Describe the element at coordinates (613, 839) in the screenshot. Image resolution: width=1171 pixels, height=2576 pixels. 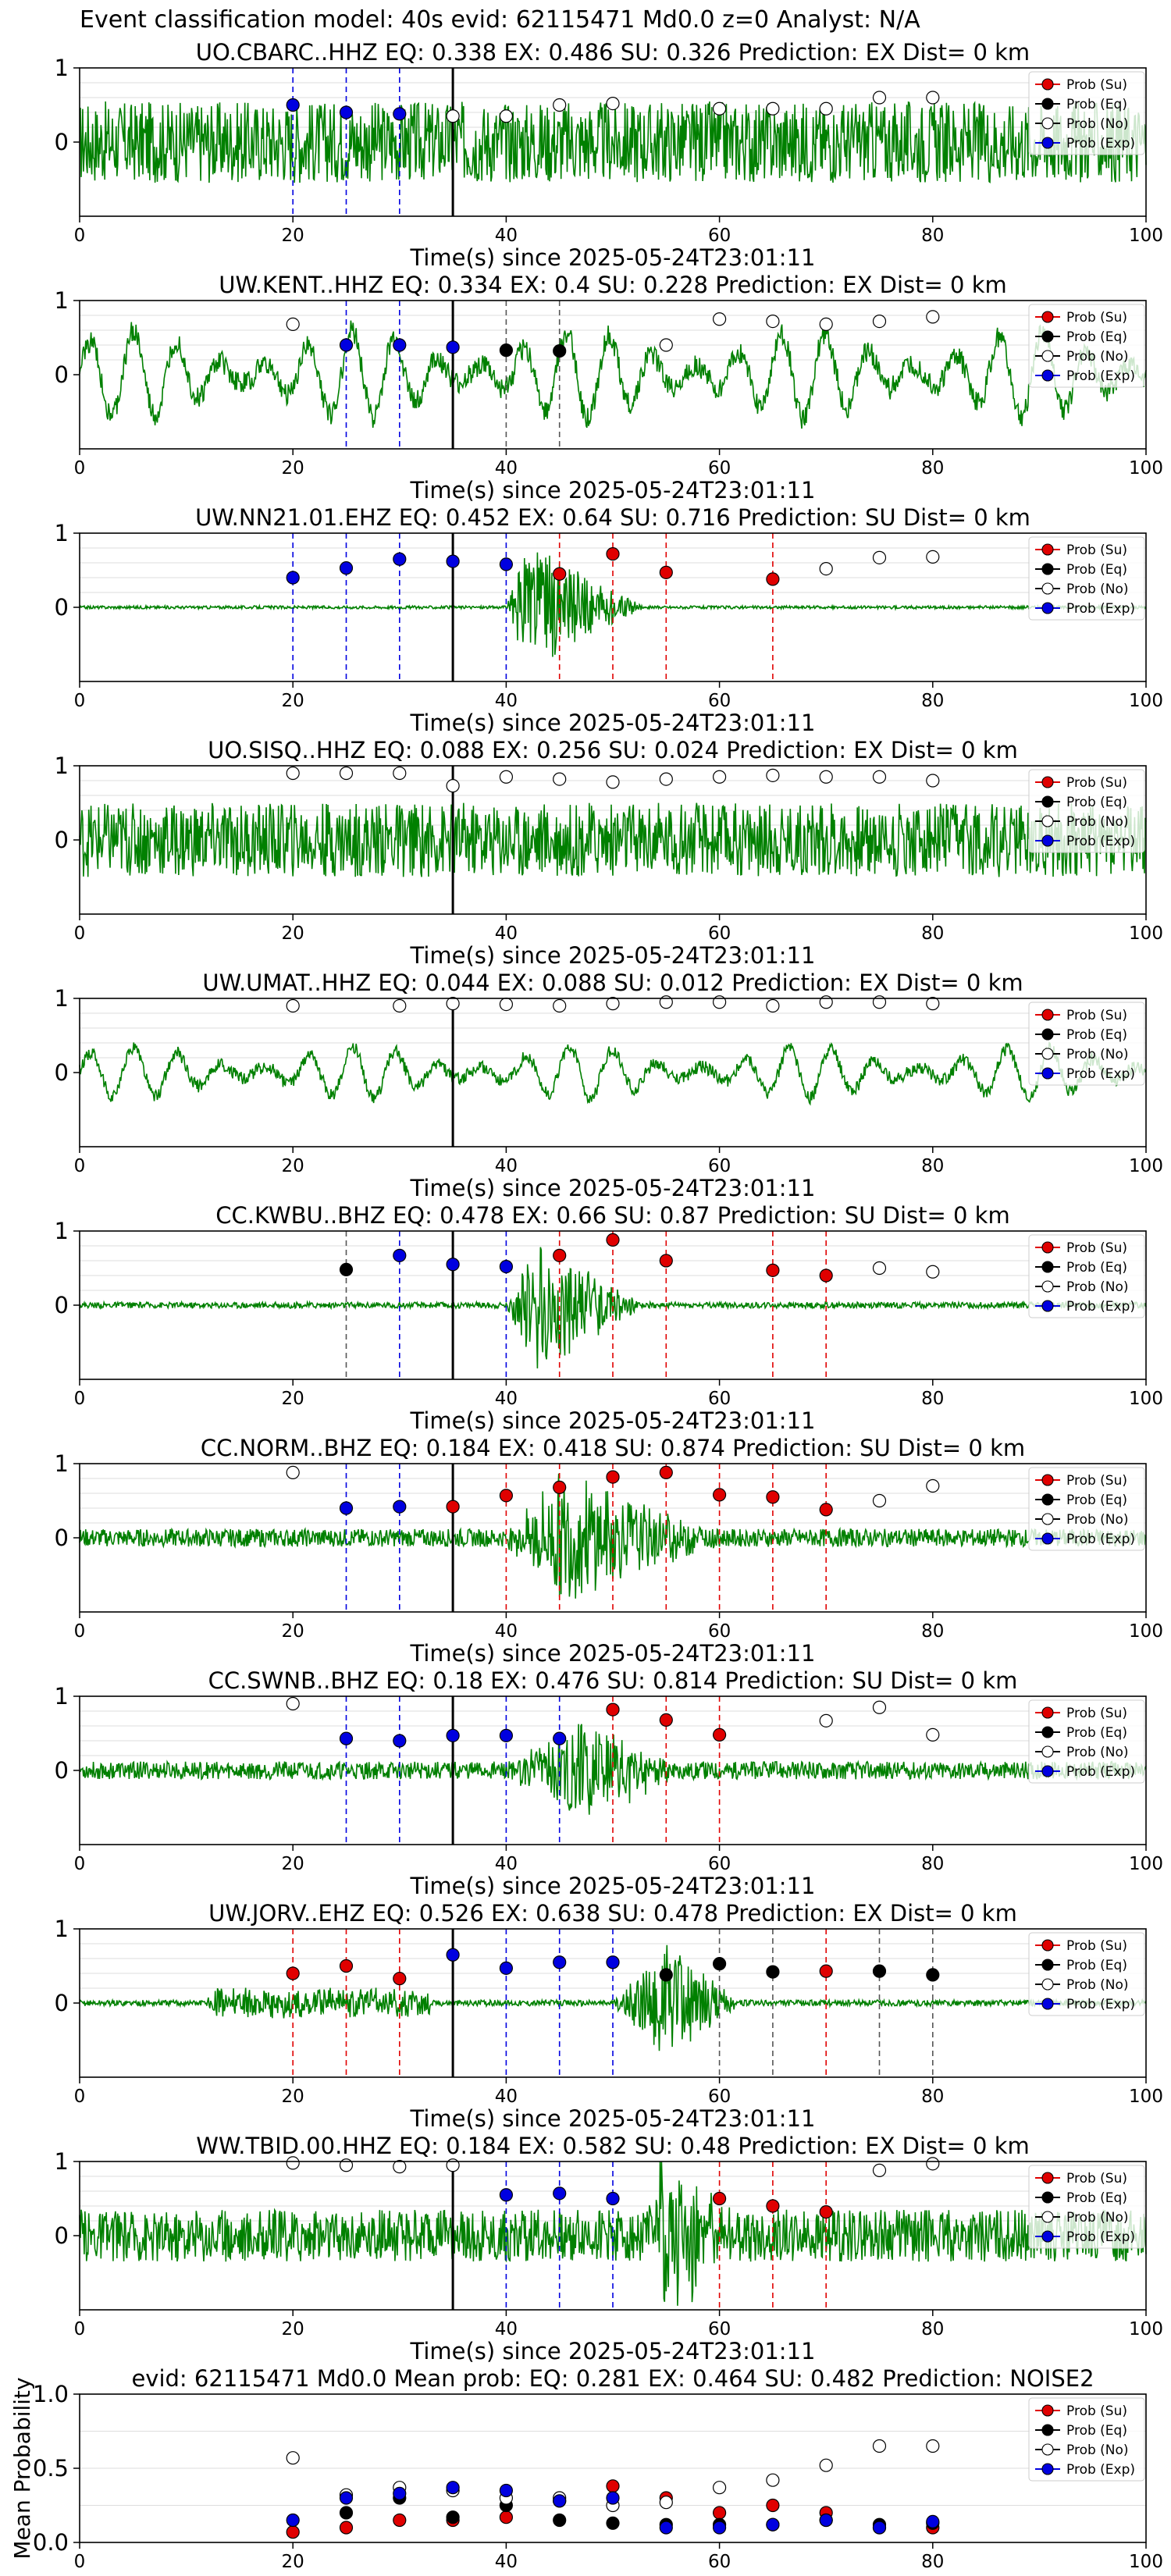
I see `waveform-trace` at that location.